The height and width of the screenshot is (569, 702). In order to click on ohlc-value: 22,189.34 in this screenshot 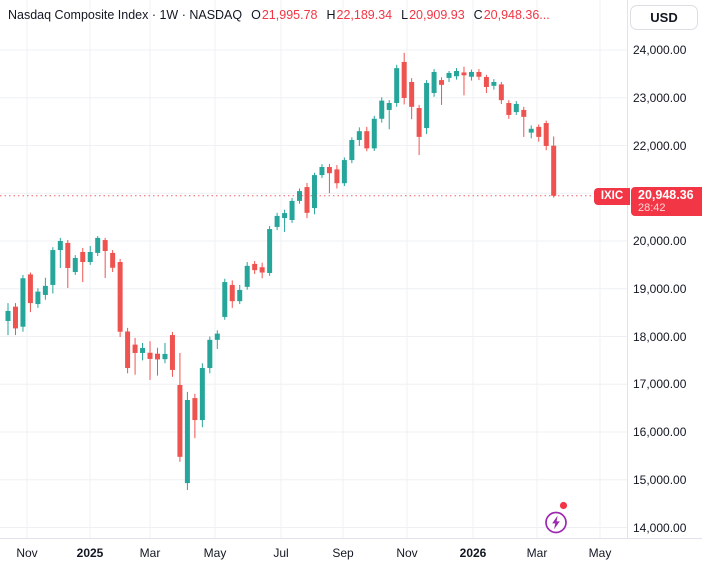, I will do `click(364, 15)`.